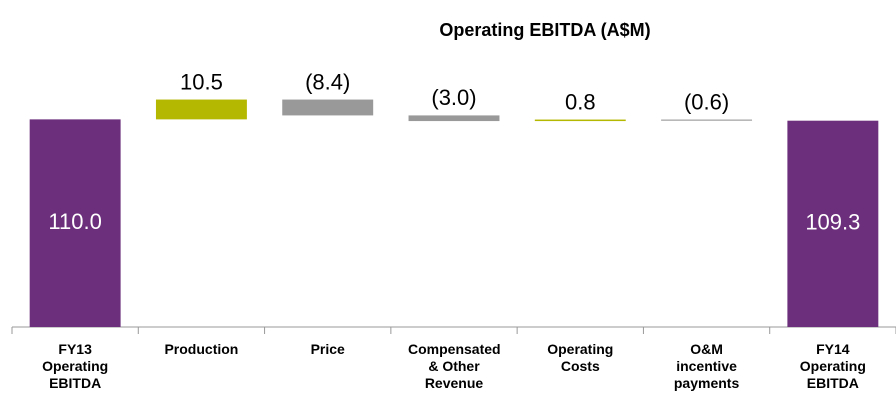  I want to click on x-tick-label: FY14 Operating EBITDA, so click(832, 366).